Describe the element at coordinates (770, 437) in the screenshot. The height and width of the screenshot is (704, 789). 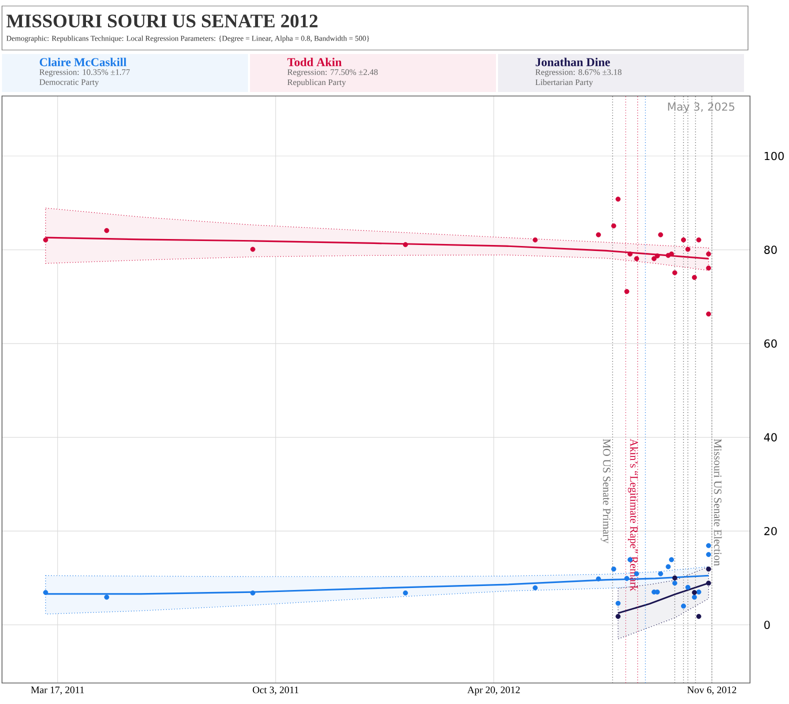
I see `y-tick-label: 40` at that location.